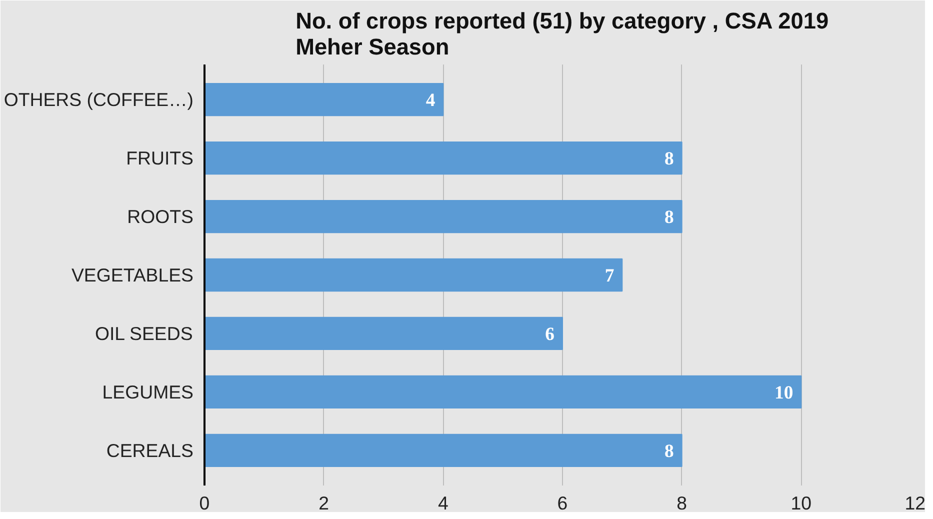  I want to click on x-tick-label: 8, so click(682, 503).